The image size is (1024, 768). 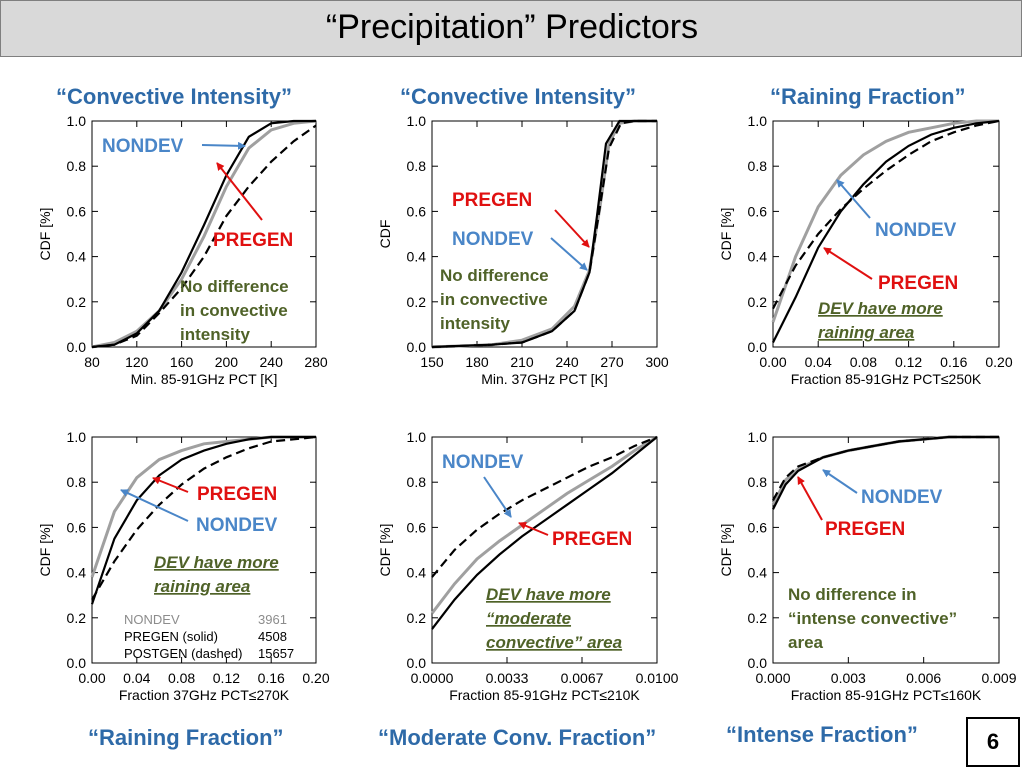 What do you see at coordinates (417, 437) in the screenshot?
I see `panel-5-ytick-label: 1.0` at bounding box center [417, 437].